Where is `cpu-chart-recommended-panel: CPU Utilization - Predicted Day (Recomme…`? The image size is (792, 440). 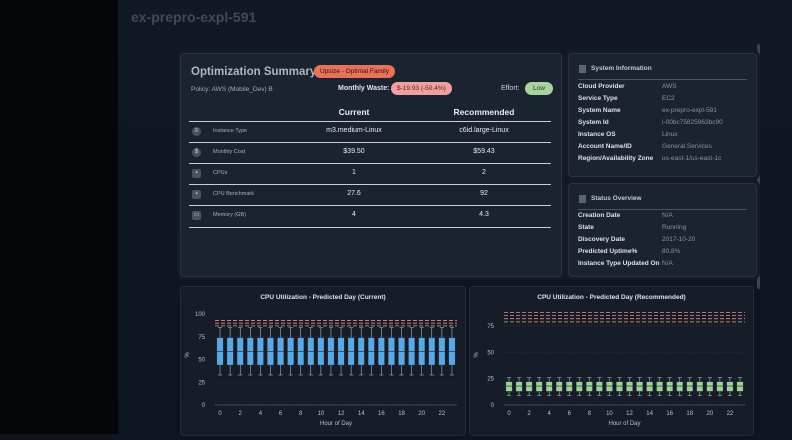 cpu-chart-recommended-panel: CPU Utilization - Predicted Day (Recomme… is located at coordinates (611, 361).